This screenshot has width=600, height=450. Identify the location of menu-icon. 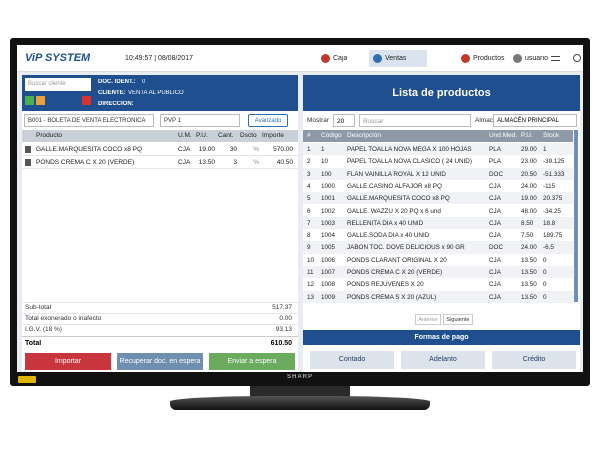
(555, 58).